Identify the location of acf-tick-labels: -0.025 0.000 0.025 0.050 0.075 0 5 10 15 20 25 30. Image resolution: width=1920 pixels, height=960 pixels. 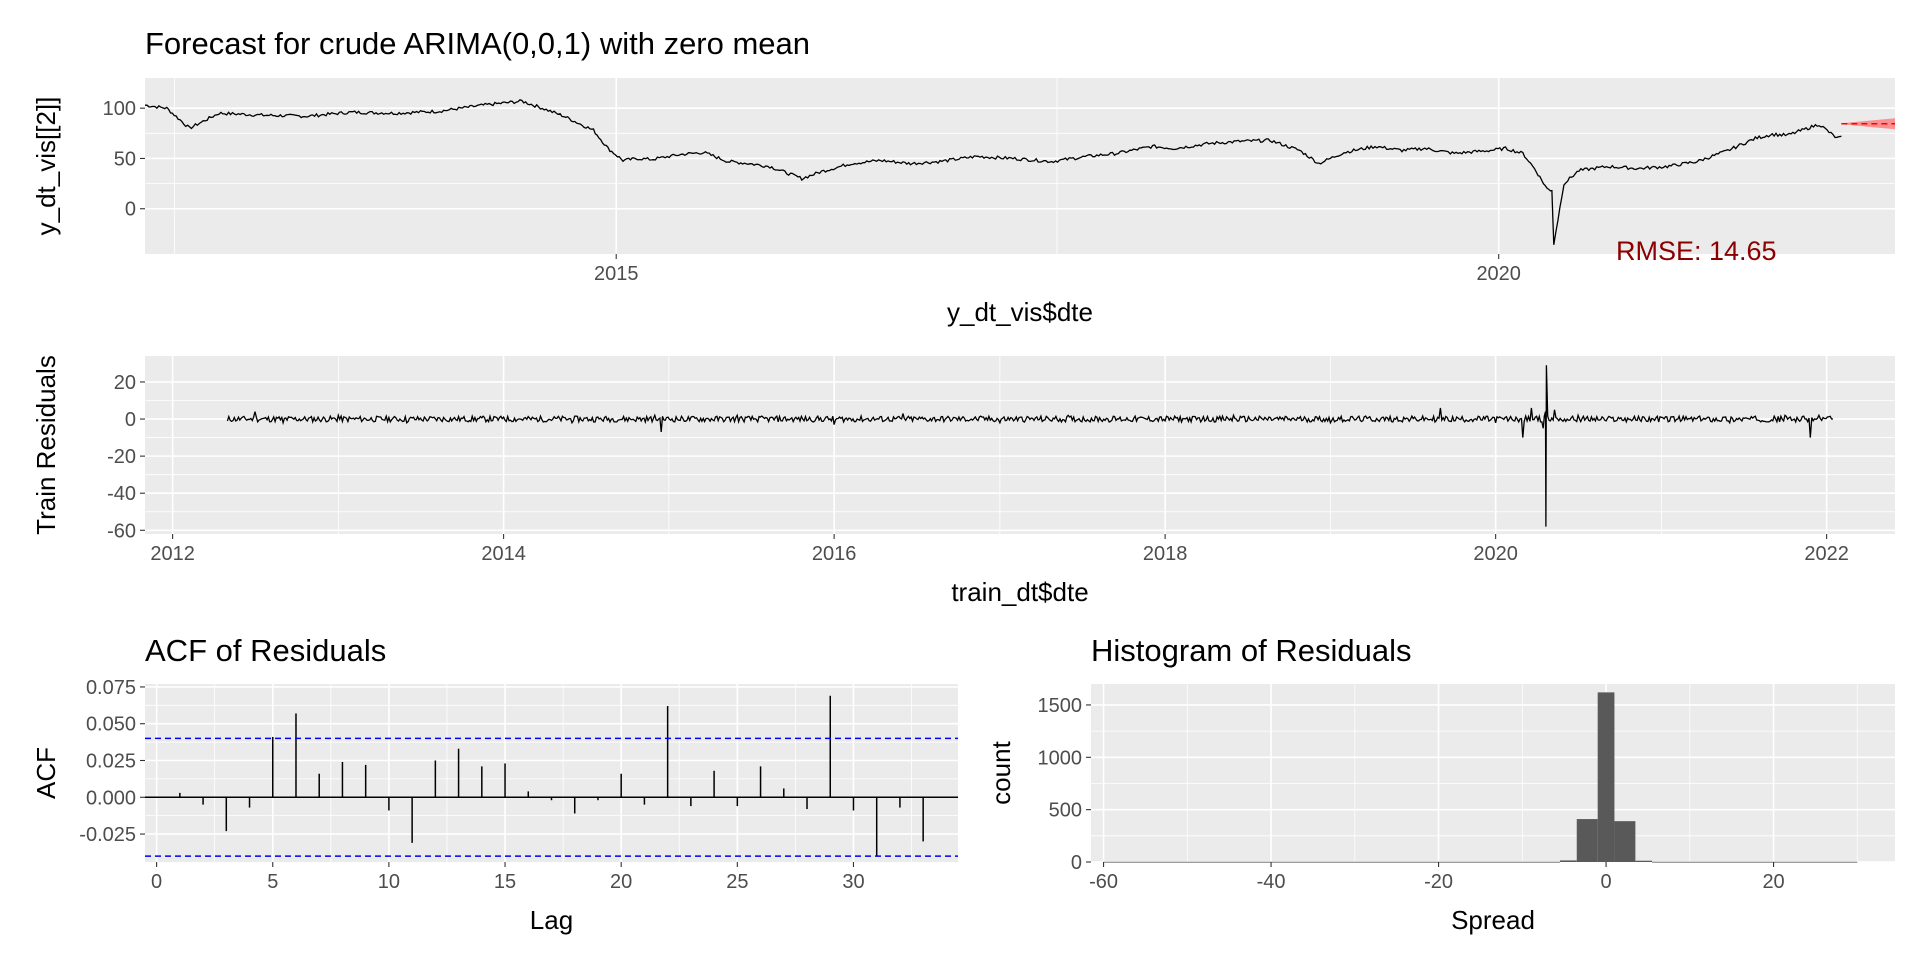
(471, 785).